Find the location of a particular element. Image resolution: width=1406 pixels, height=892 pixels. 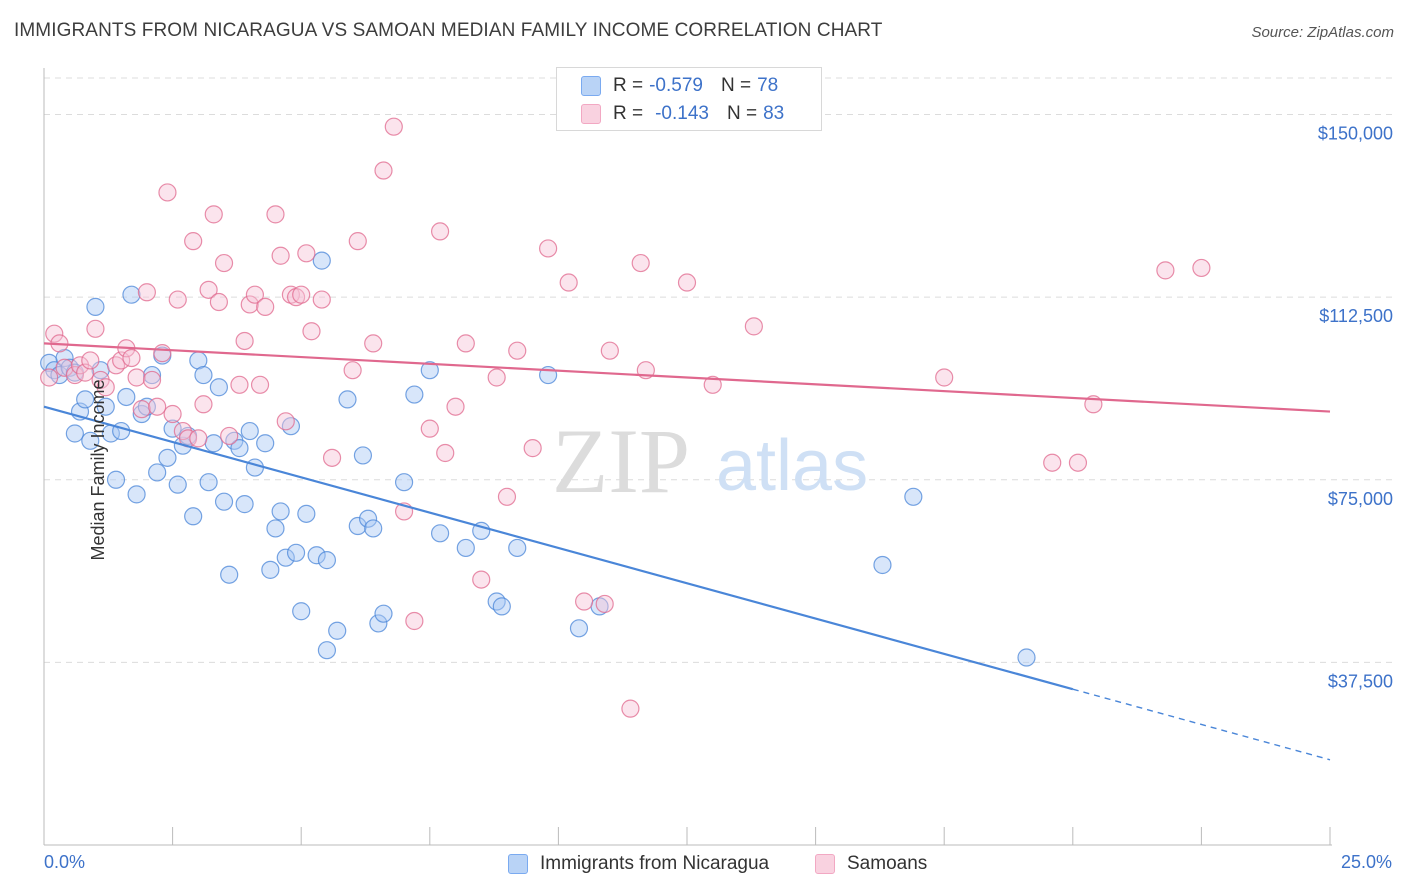

legend-r-value: -0.143 is located at coordinates (682, 113).